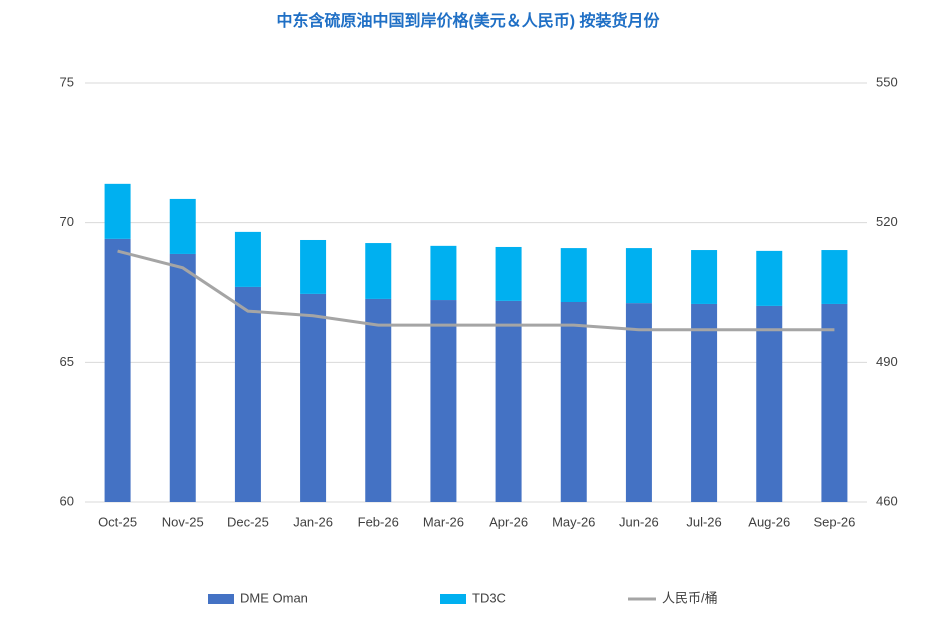 This screenshot has width=937, height=634. What do you see at coordinates (183, 521) in the screenshot?
I see `x-tick-label: Nov-25` at bounding box center [183, 521].